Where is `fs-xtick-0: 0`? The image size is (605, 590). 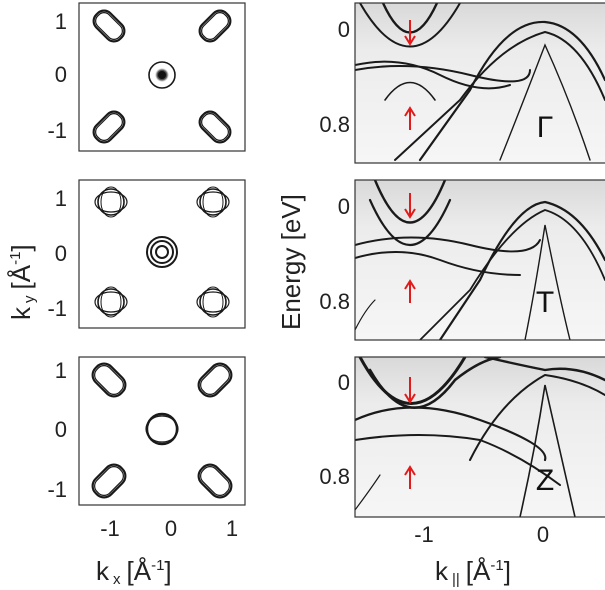 fs-xtick-0: 0 is located at coordinates (171, 528).